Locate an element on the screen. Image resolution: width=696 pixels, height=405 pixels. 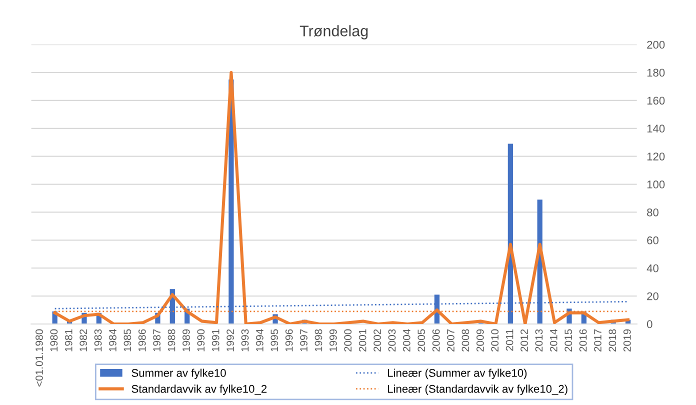
y2-tick-label: 120 is located at coordinates (656, 156).